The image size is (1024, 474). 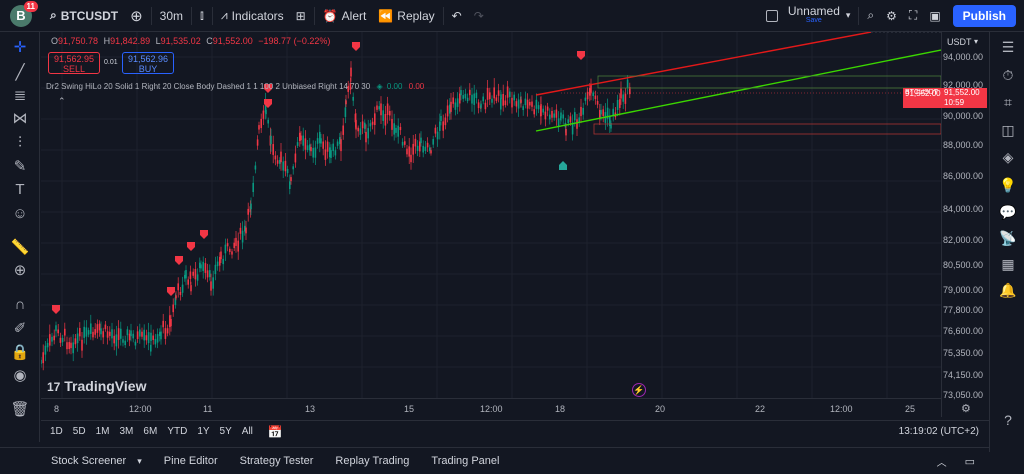 What do you see at coordinates (84, 16) in the screenshot?
I see `symbol-search-button: ⌕ BTCUSDT` at bounding box center [84, 16].